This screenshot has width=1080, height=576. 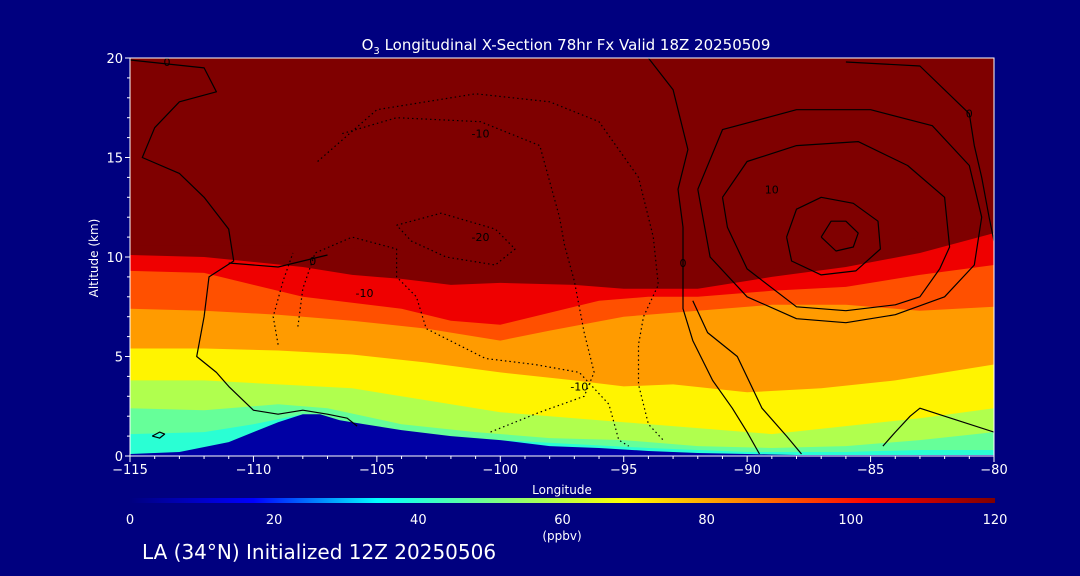 I want to click on colorbar-tick-label-40: 40, so click(x=418, y=520).